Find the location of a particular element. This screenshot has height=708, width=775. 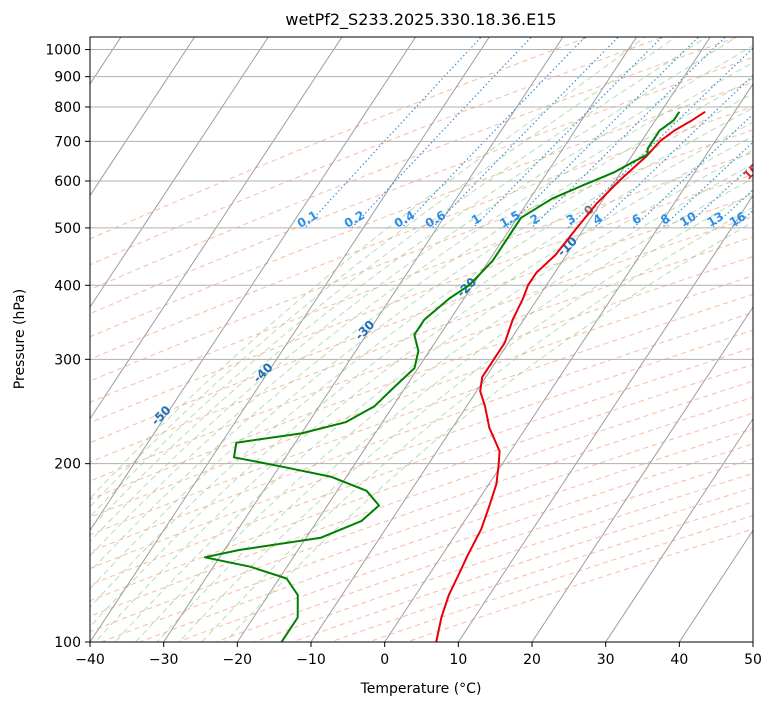

y-tick-label: 500 is located at coordinates (67, 229).